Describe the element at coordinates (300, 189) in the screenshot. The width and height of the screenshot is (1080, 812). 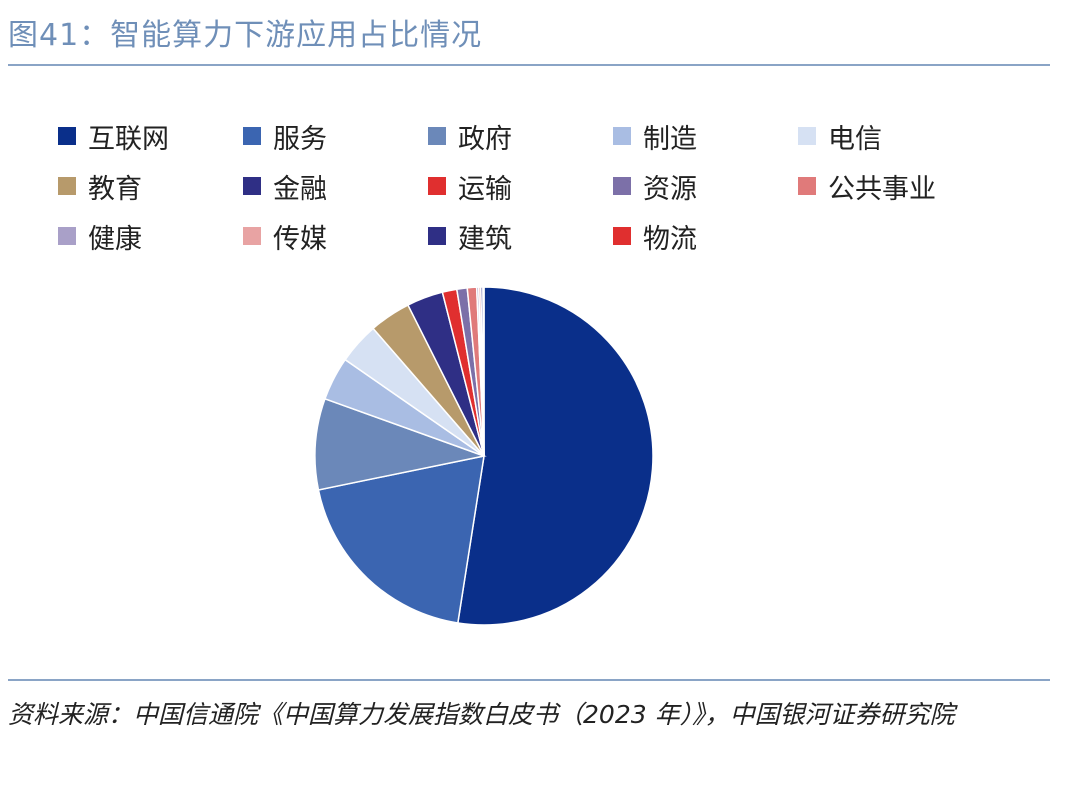
I see `legend-label: 金融` at that location.